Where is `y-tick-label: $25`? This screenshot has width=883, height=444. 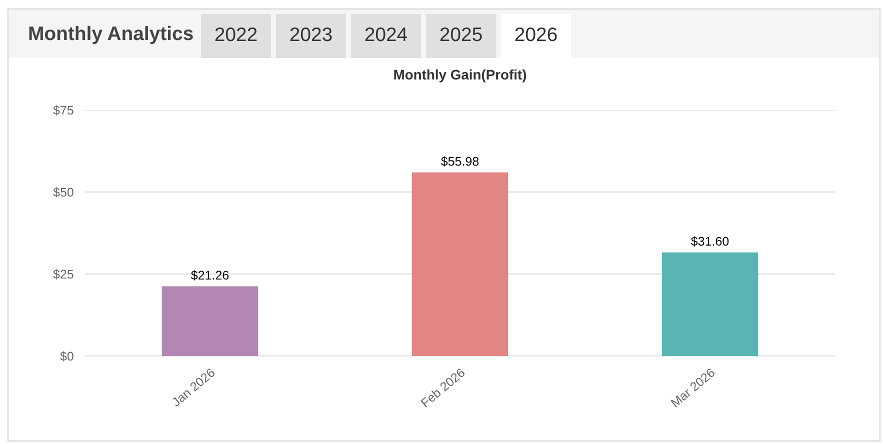 y-tick-label: $25 is located at coordinates (63, 274).